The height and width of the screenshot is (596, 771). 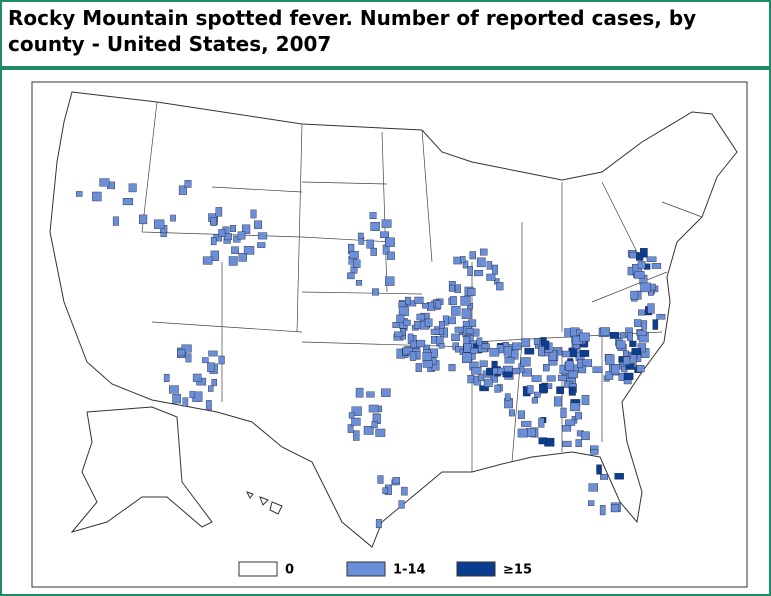 I want to click on alaska, so click(x=141, y=469).